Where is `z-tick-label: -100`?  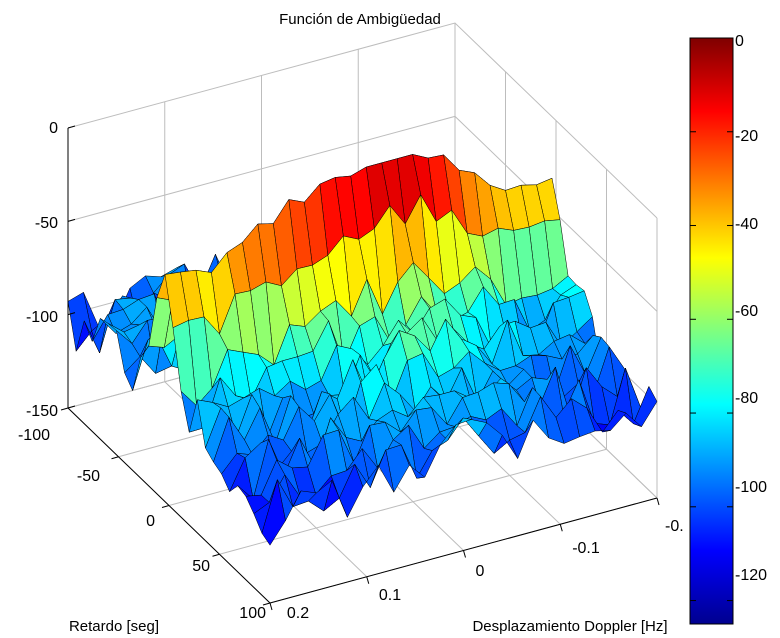 z-tick-label: -100 is located at coordinates (42, 317).